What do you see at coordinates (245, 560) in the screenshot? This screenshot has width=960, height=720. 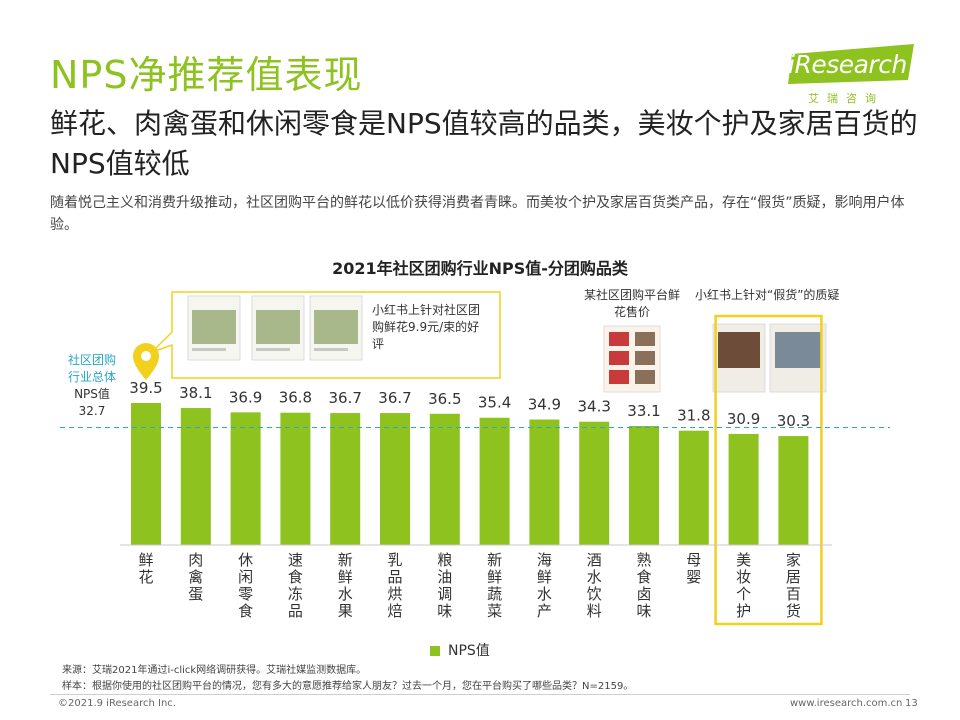 I see `category-label: 休` at bounding box center [245, 560].